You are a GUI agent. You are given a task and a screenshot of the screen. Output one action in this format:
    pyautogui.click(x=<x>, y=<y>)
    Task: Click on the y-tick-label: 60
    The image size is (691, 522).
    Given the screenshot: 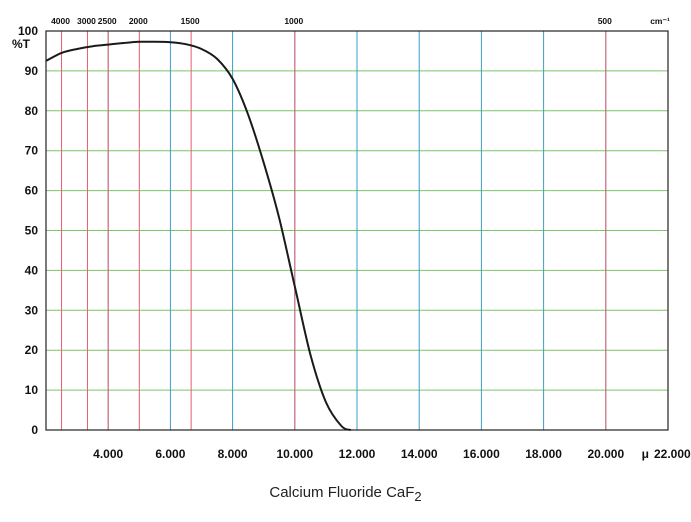 What is the action you would take?
    pyautogui.click(x=32, y=191)
    